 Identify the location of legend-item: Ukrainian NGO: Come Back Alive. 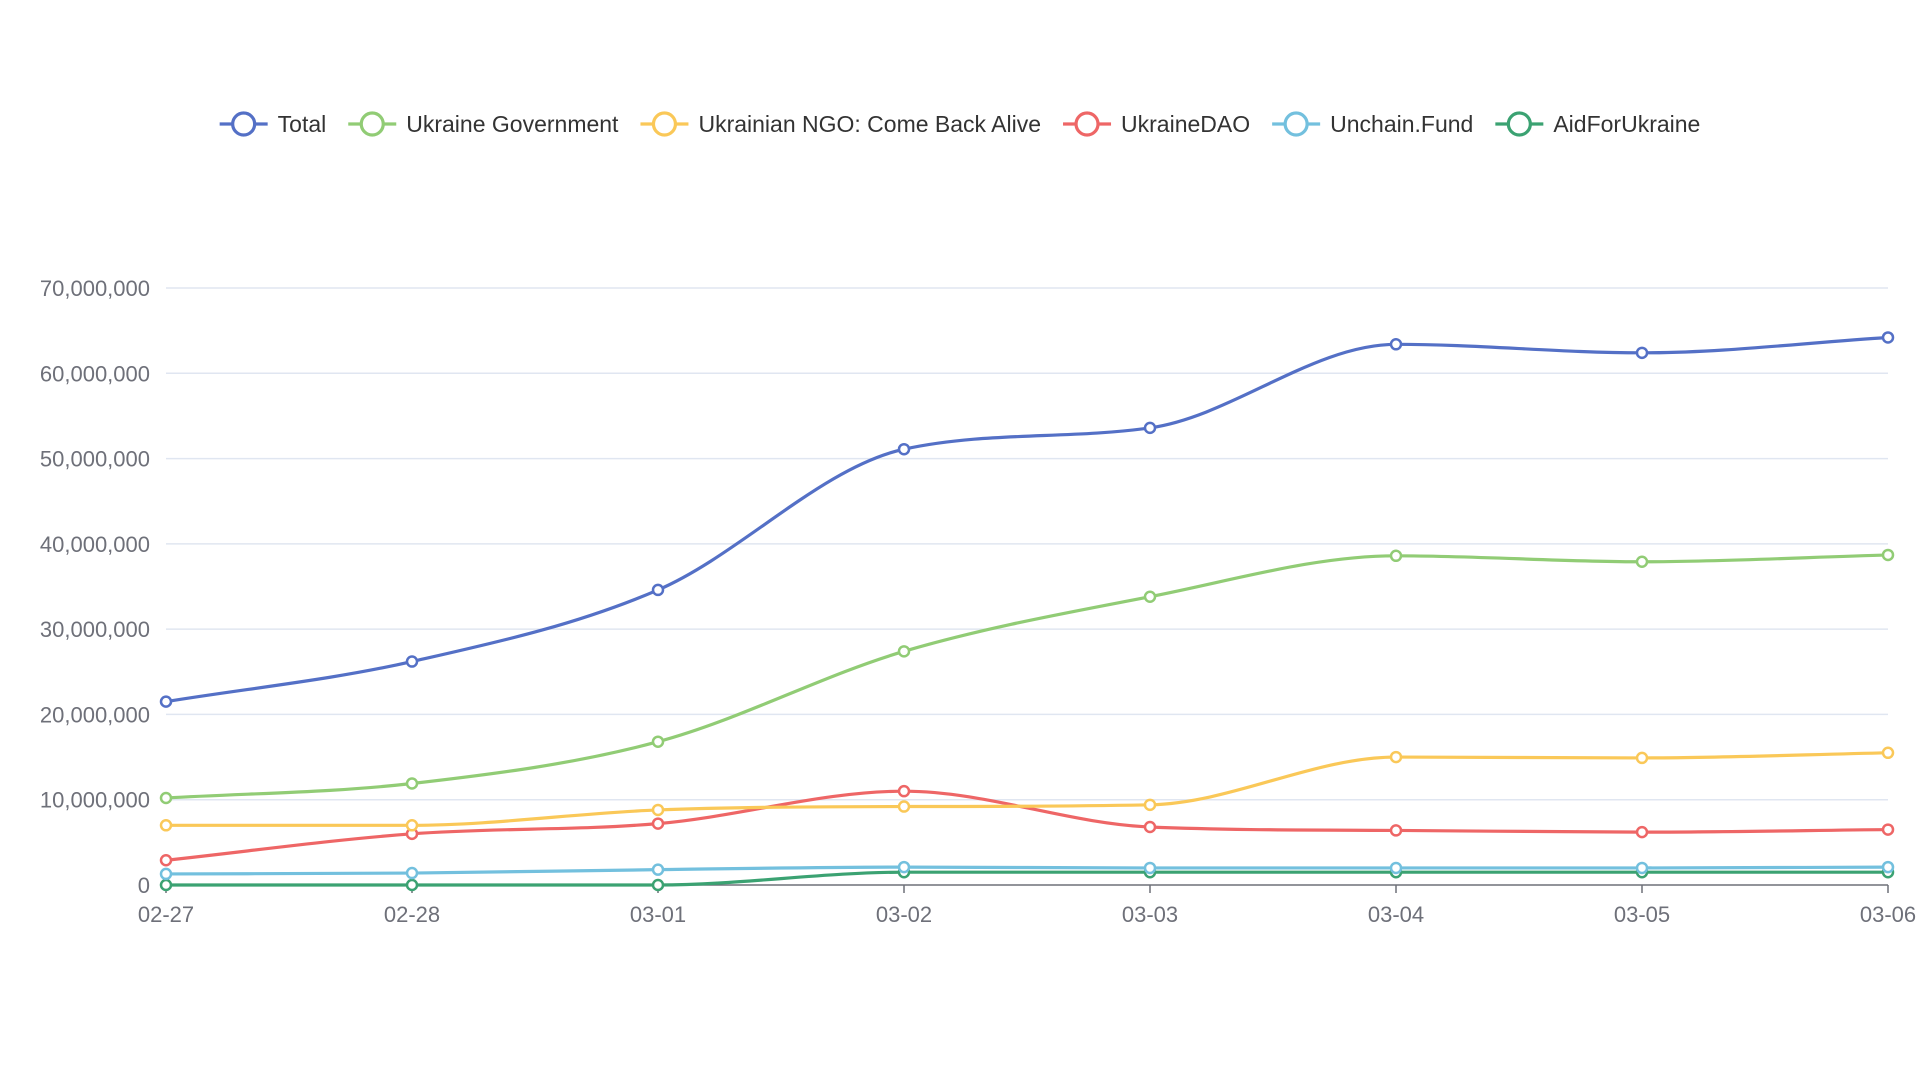
(840, 124).